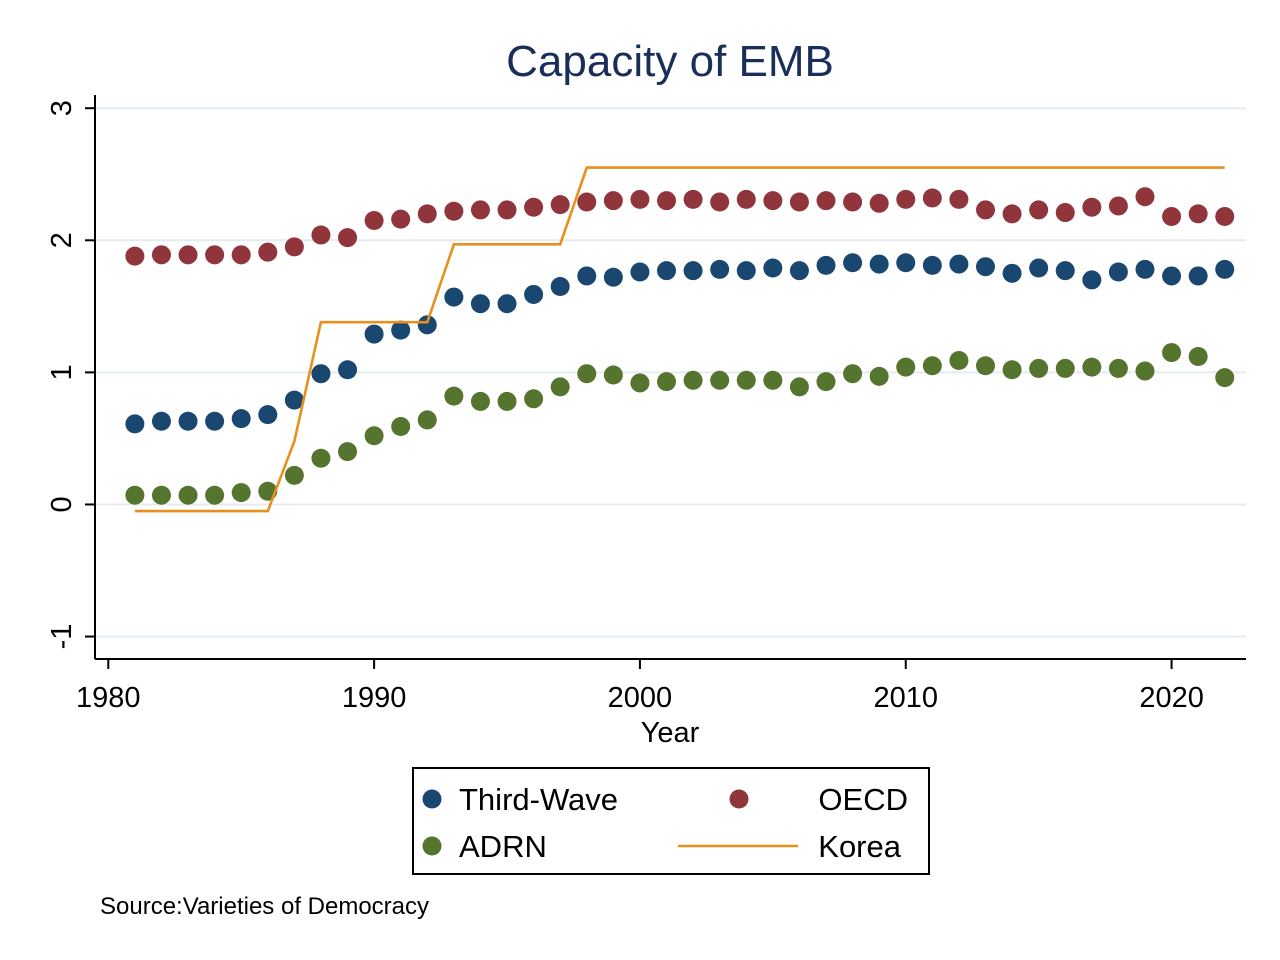  Describe the element at coordinates (665, 823) in the screenshot. I see `legend-items: Third-Wave OECD ADRN Korea` at that location.